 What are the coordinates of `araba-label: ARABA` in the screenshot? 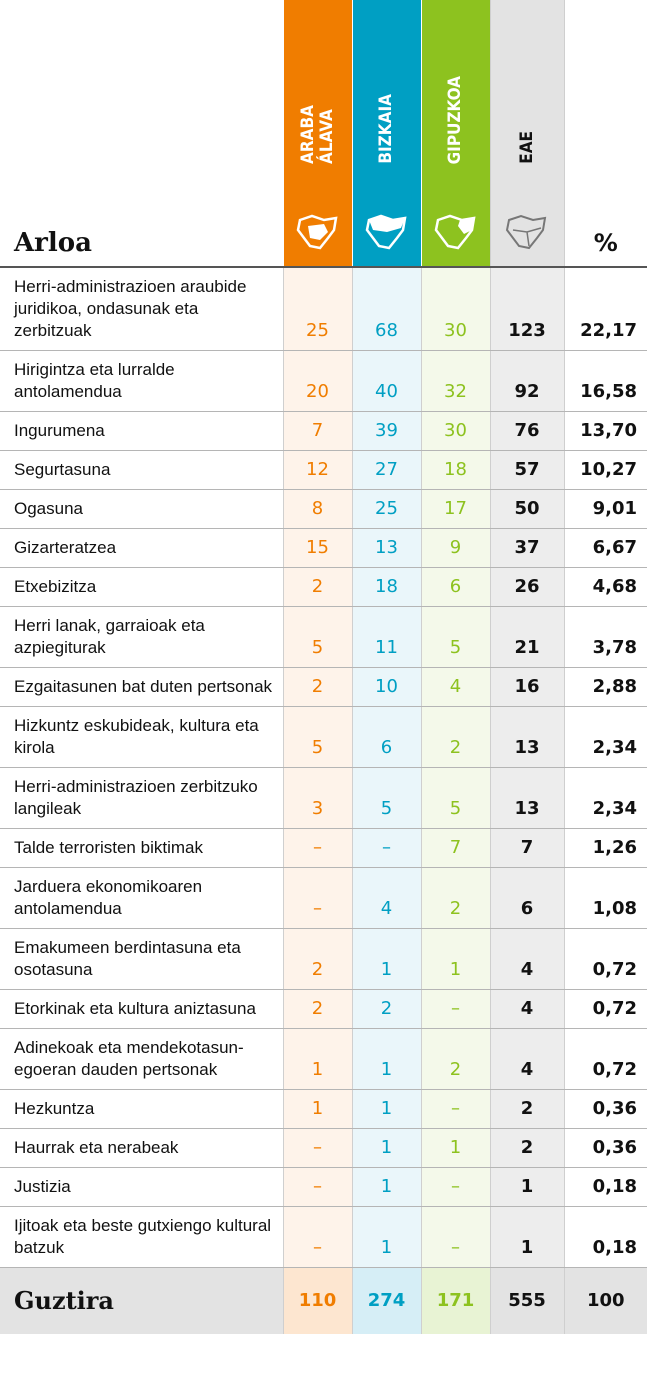 It's located at (307, 134).